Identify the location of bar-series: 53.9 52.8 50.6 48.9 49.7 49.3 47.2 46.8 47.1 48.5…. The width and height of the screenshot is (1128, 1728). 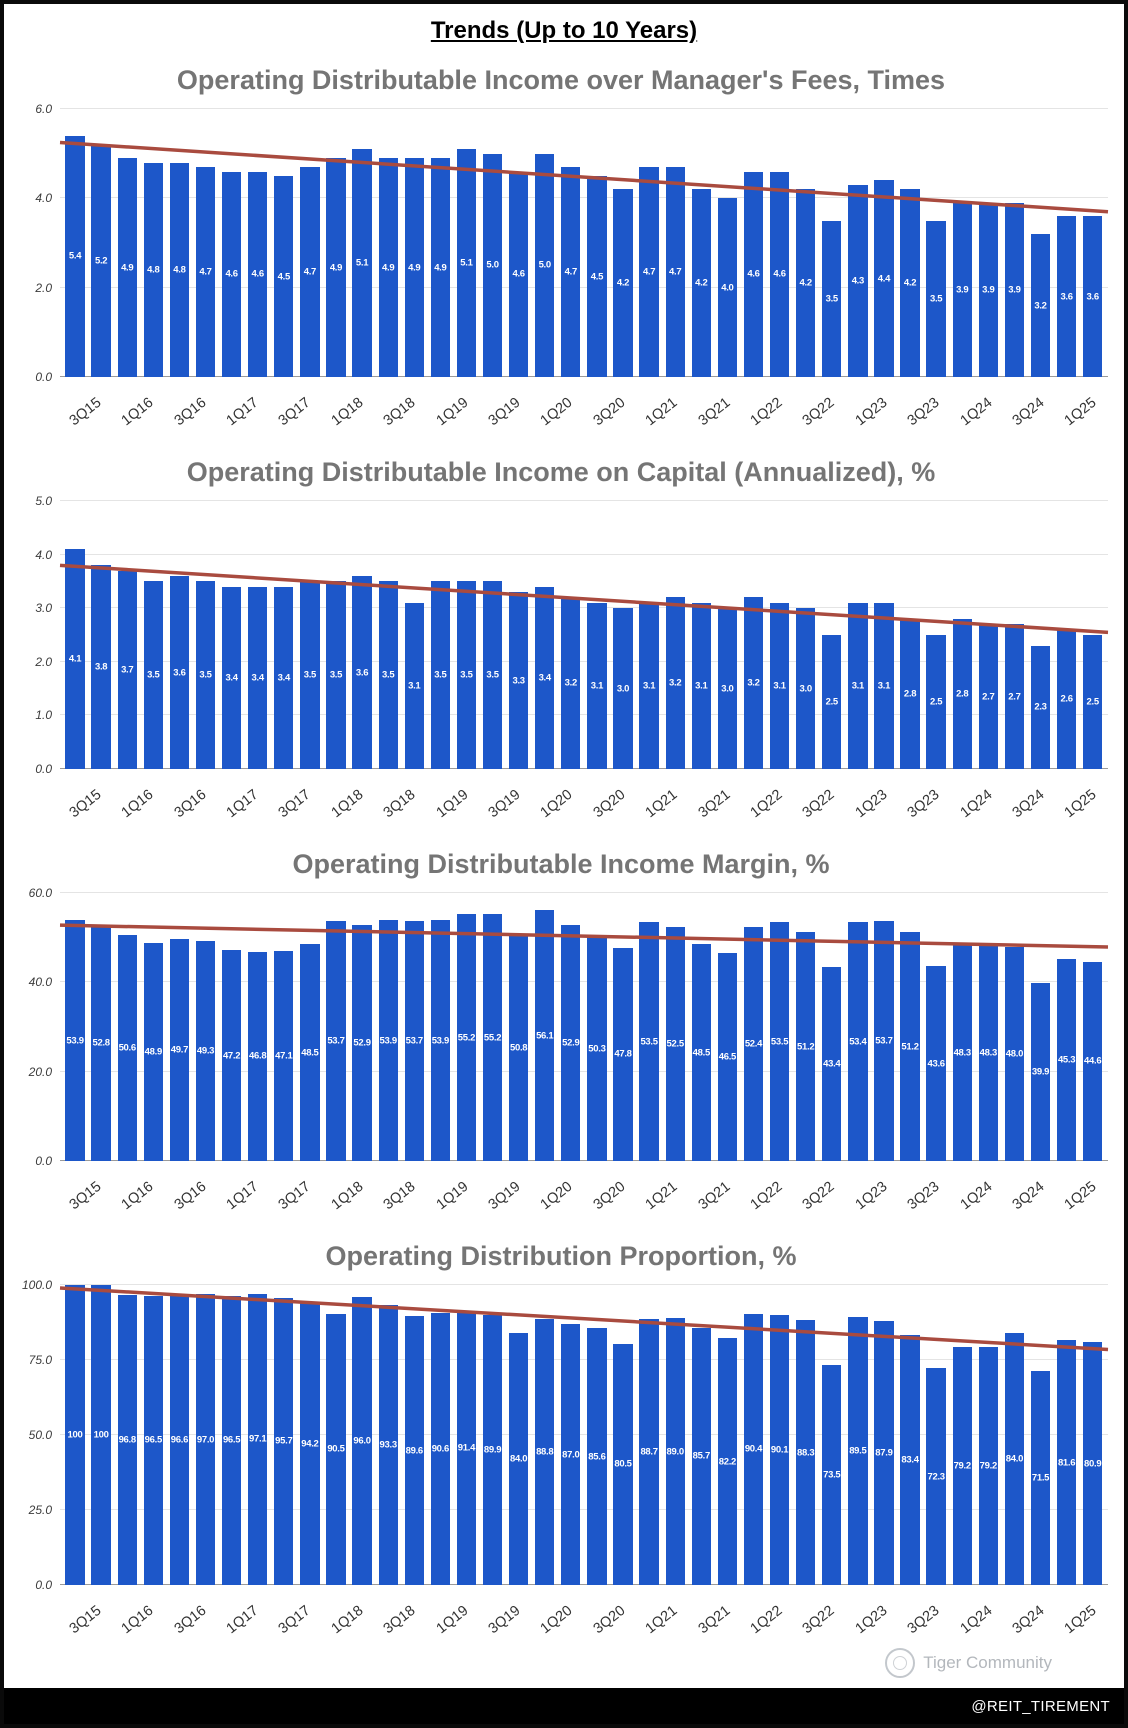
(584, 1027).